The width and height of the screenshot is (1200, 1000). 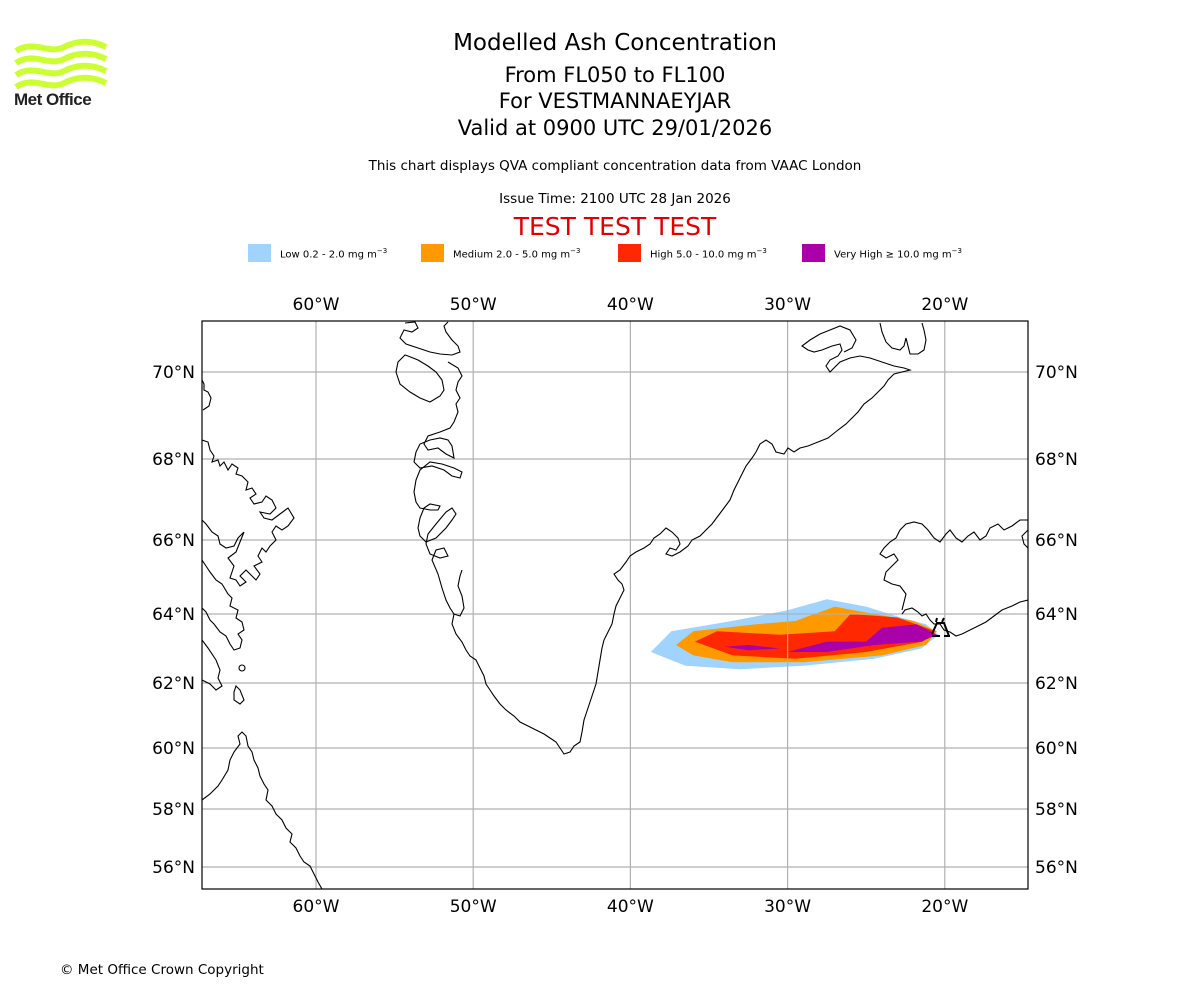 What do you see at coordinates (528, 684) in the screenshot?
I see `coastline-greenland-southwest` at bounding box center [528, 684].